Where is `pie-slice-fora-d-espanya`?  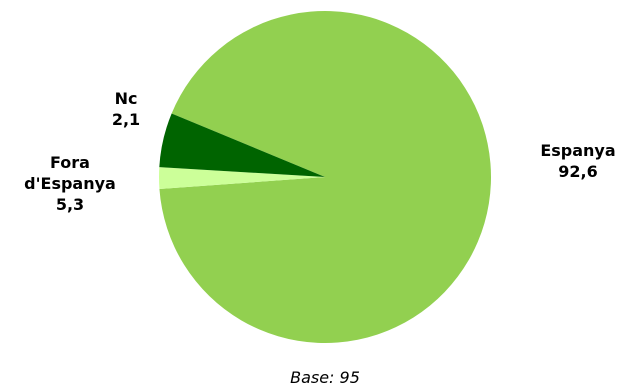
pie-slice-fora-d-espanya is located at coordinates (242, 145).